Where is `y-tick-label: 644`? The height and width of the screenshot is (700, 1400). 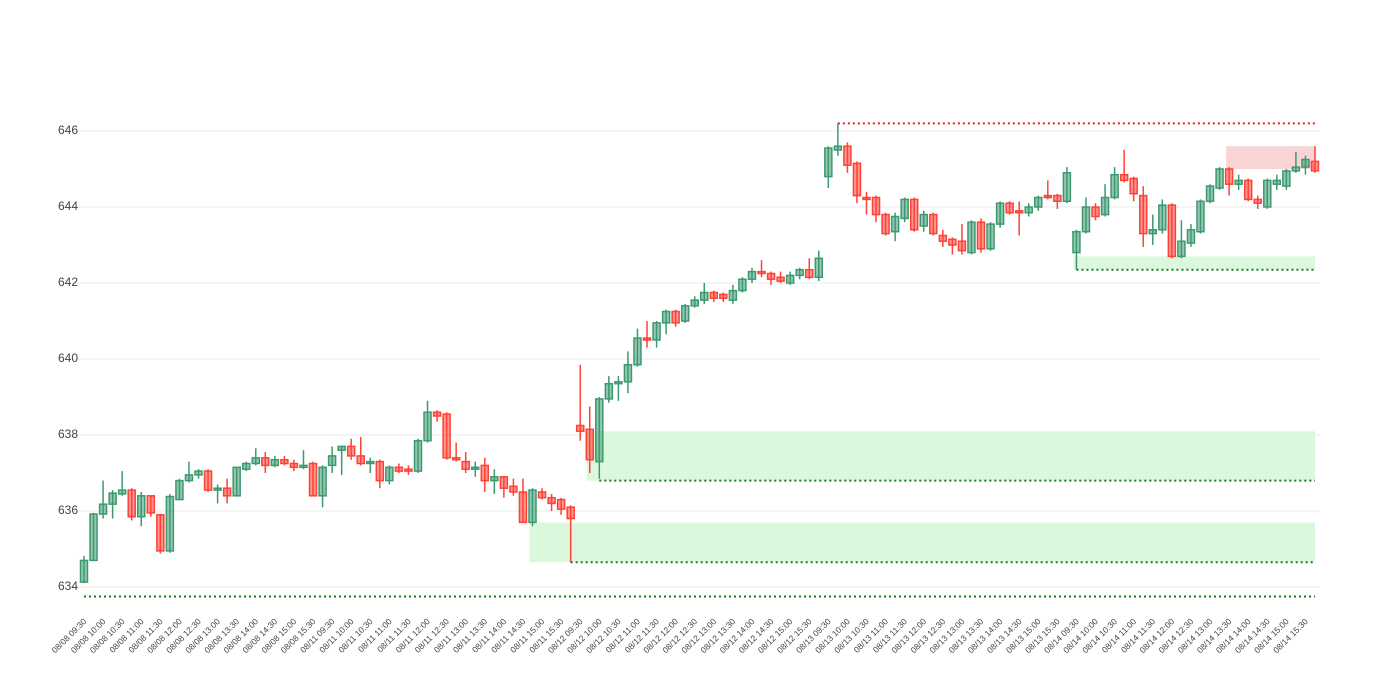
y-tick-label: 644 is located at coordinates (68, 206).